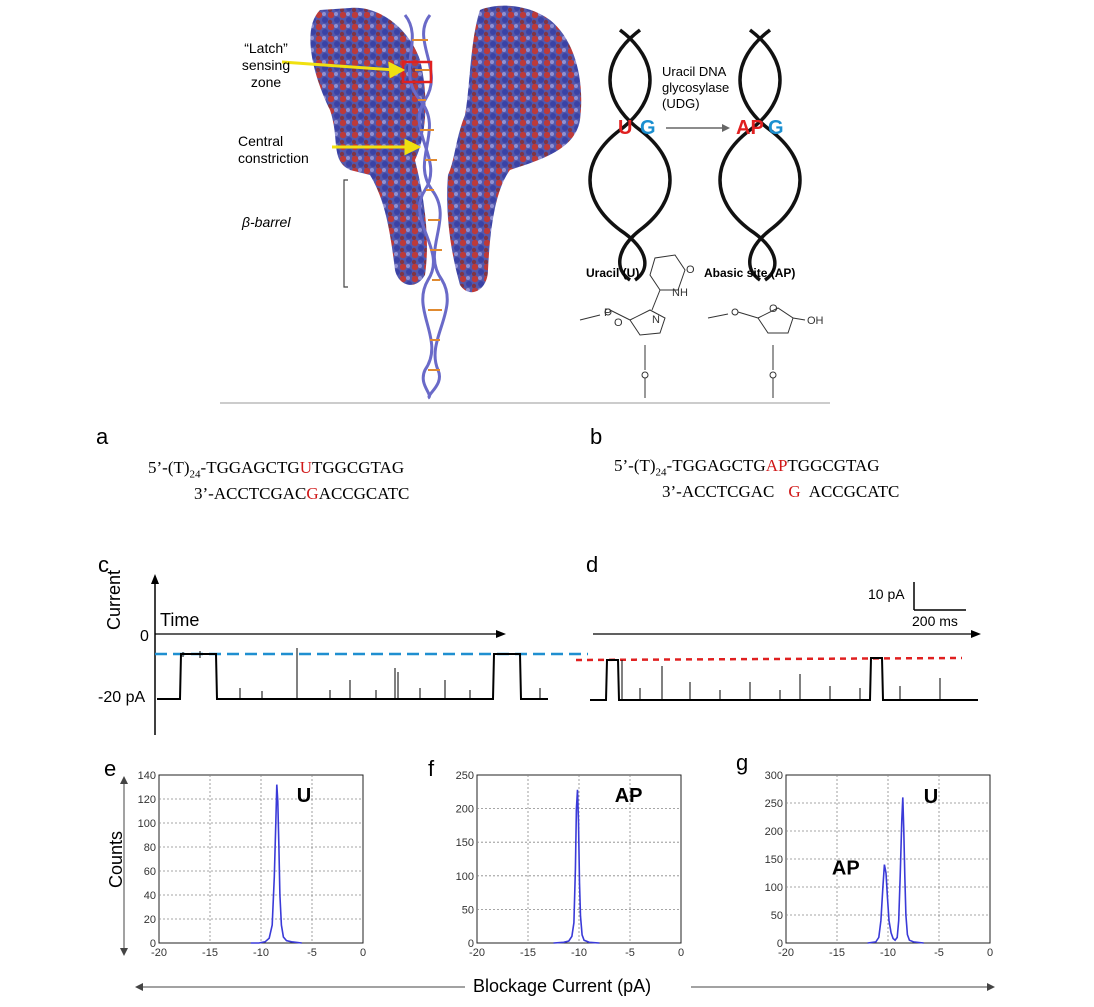 The height and width of the screenshot is (1007, 1094). I want to click on panel-letter-c: c, so click(103, 564).